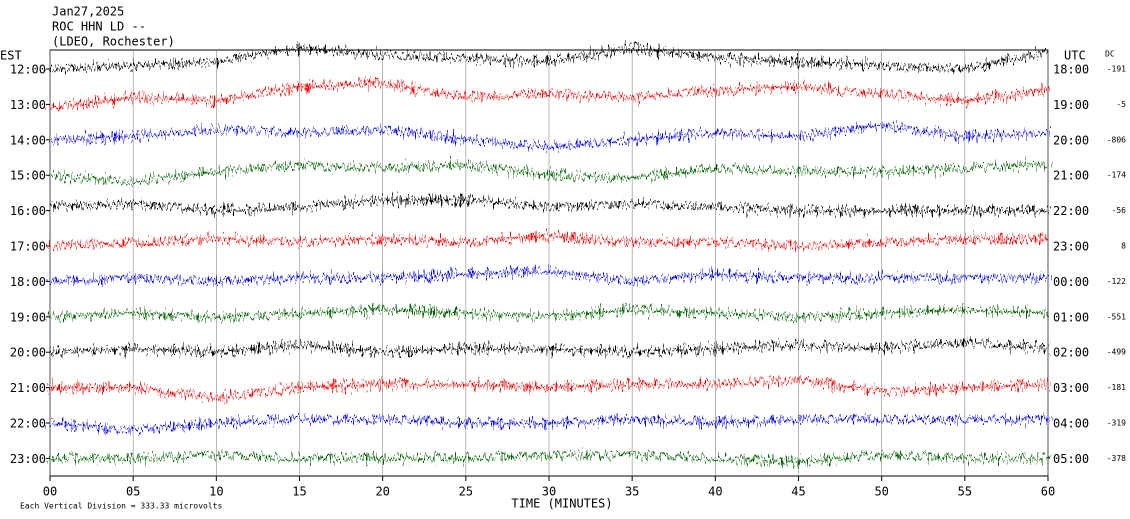  Describe the element at coordinates (1071, 317) in the screenshot. I see `row-label-utc: 01:00` at that location.